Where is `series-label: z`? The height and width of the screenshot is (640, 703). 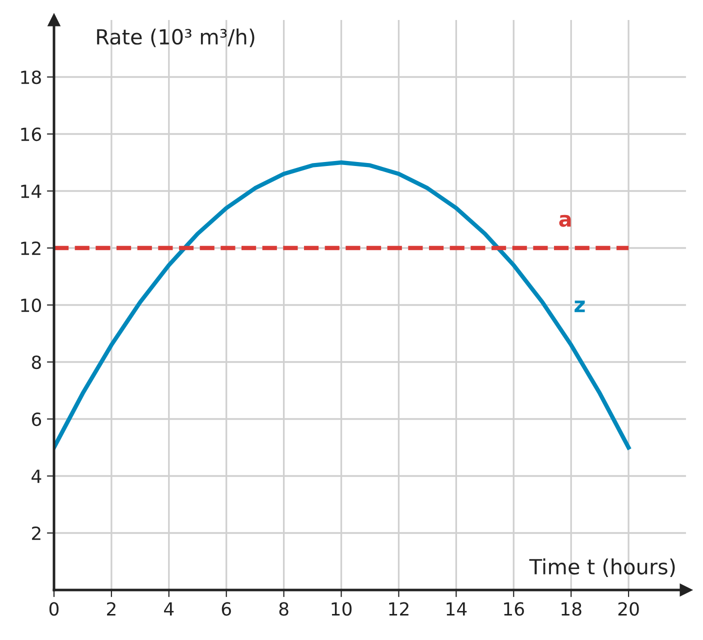
series-label: z is located at coordinates (579, 306).